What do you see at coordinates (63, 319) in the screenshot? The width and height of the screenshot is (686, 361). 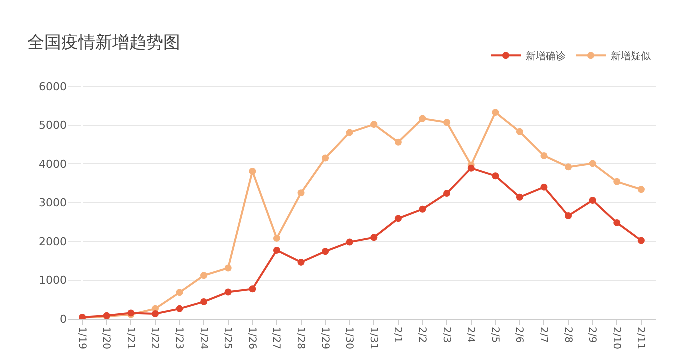 I see `y-tick-label: 0` at bounding box center [63, 319].